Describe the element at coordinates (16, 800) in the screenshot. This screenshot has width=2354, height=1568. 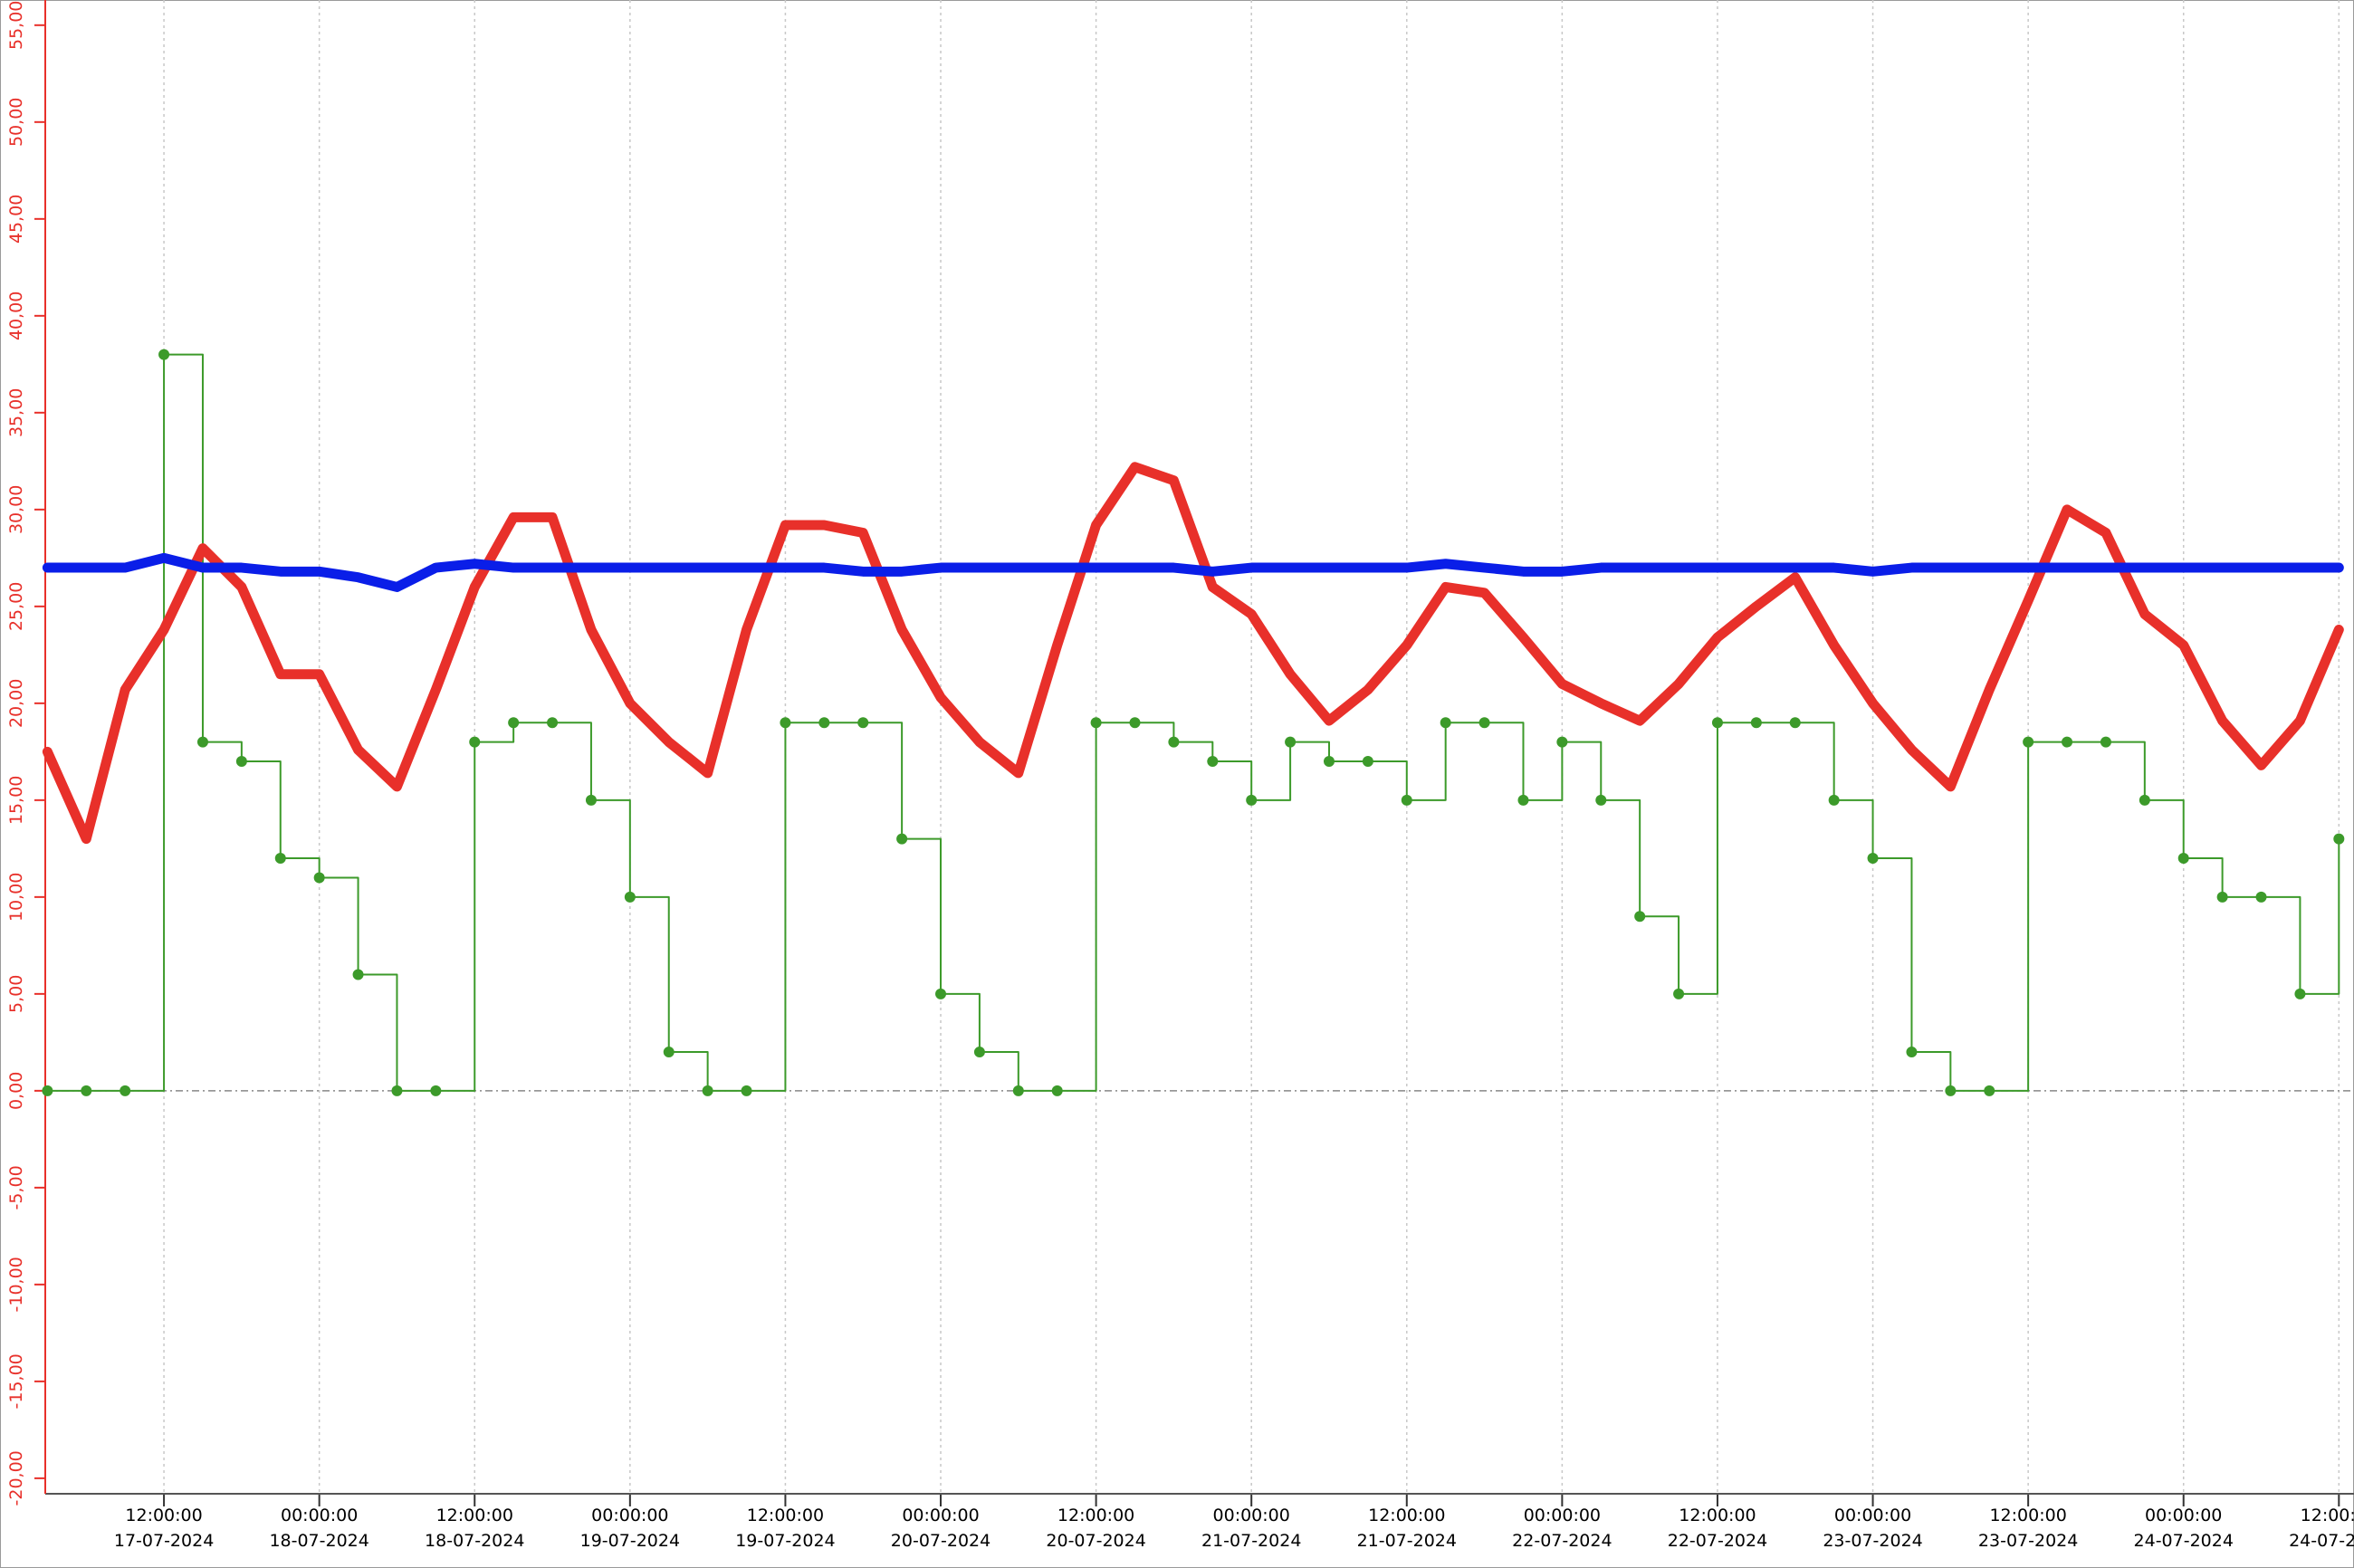
I see `y-tick-label: 15,00` at that location.